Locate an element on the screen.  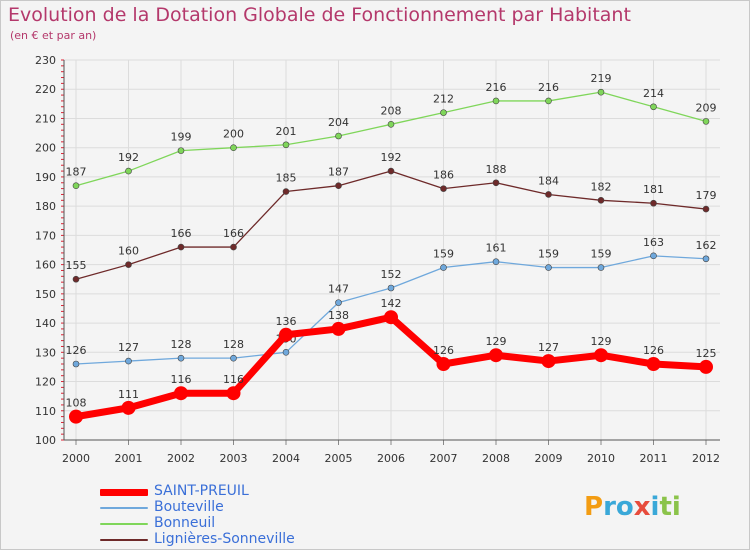
data-label-bonneuil: 209 is located at coordinates (706, 107).